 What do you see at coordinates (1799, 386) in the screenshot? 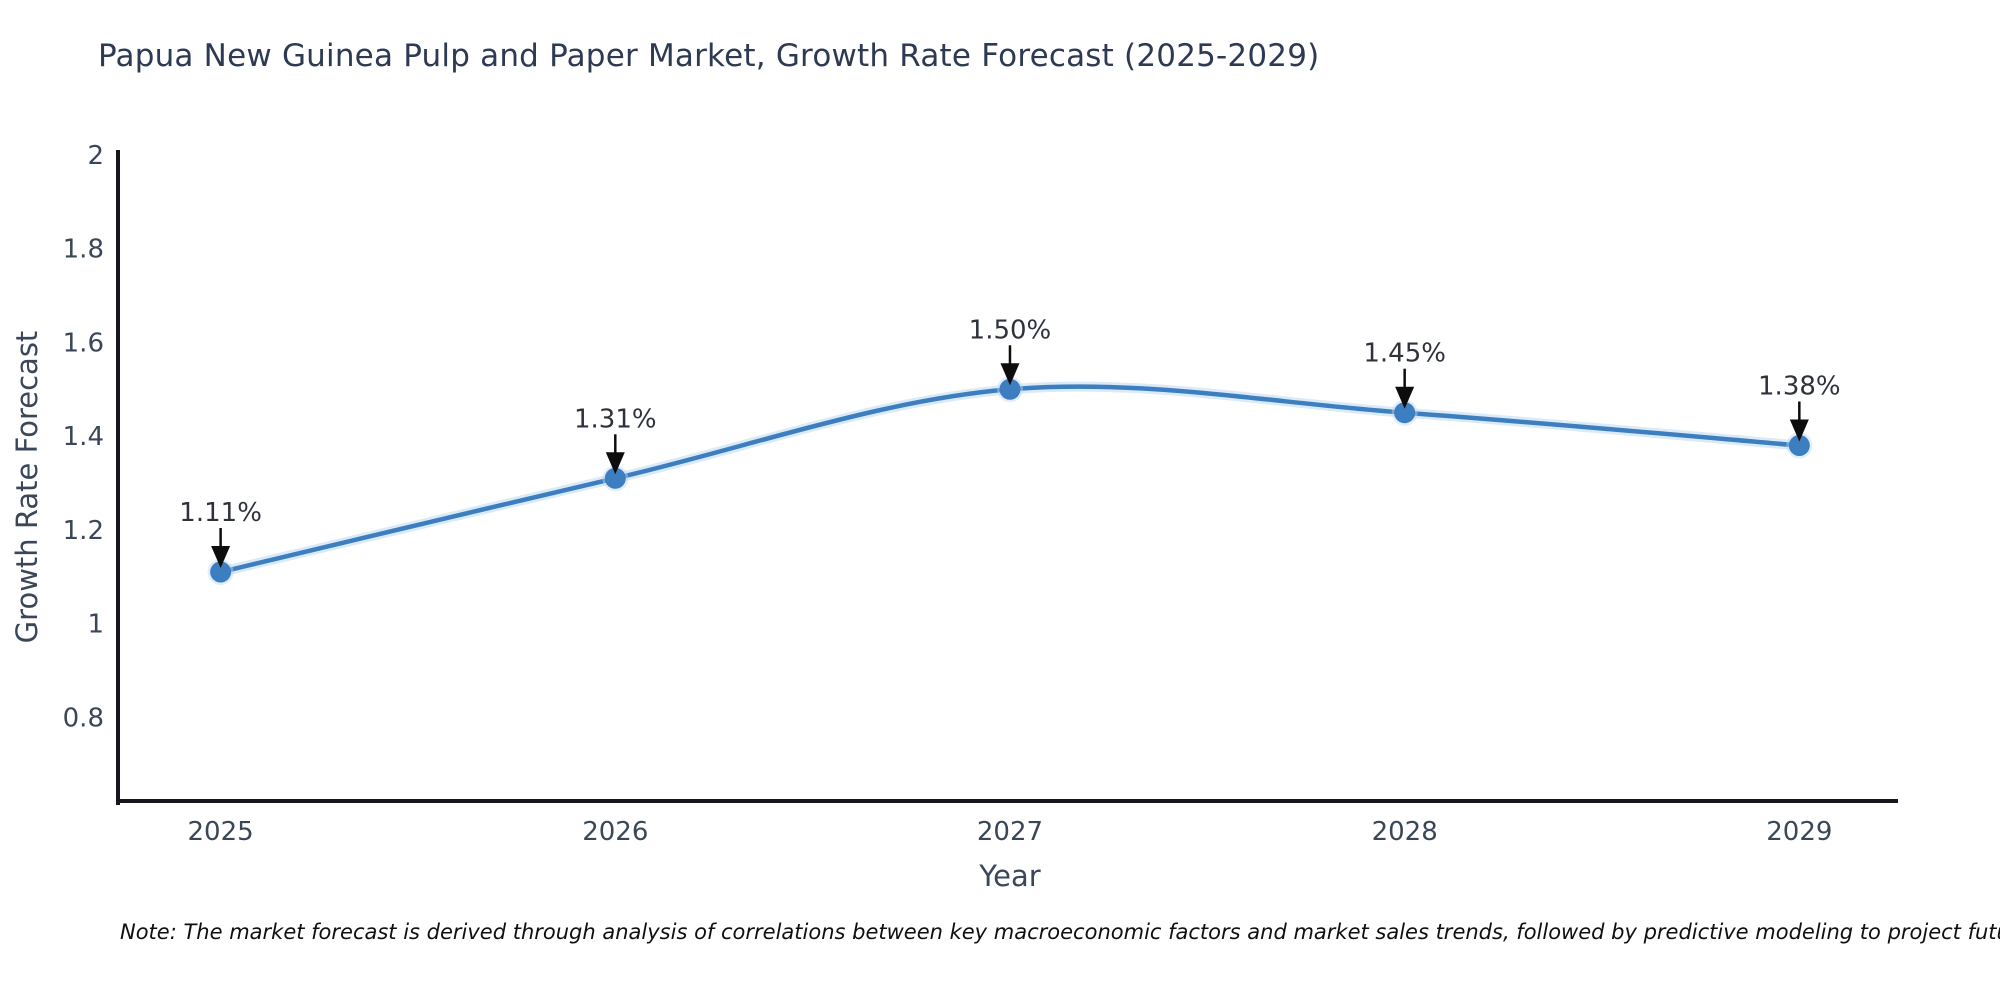
I see `point-annotation-label: 1.38%` at bounding box center [1799, 386].